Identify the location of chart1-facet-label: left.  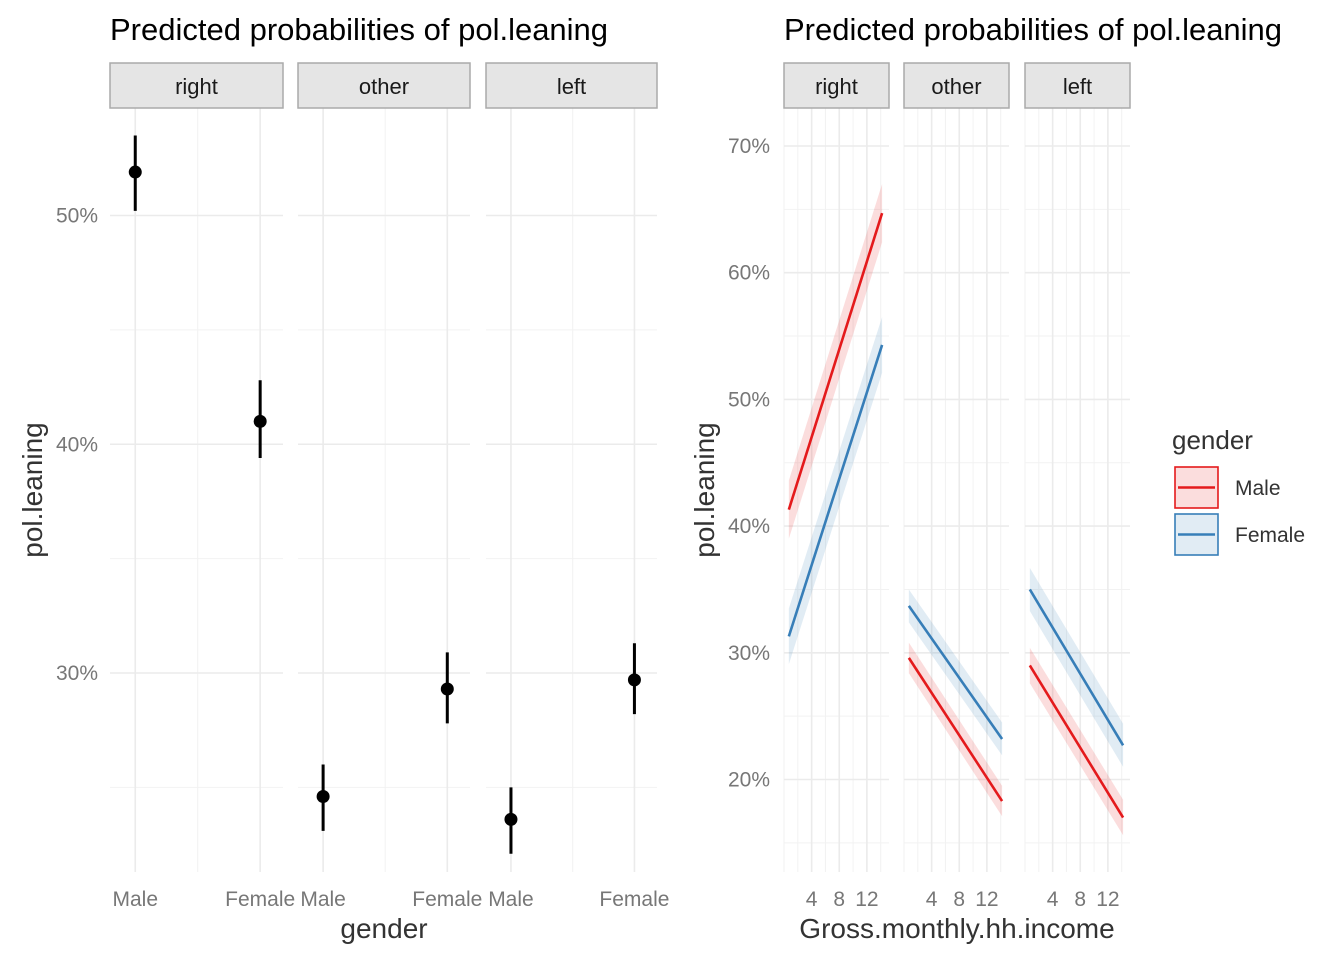
(571, 86).